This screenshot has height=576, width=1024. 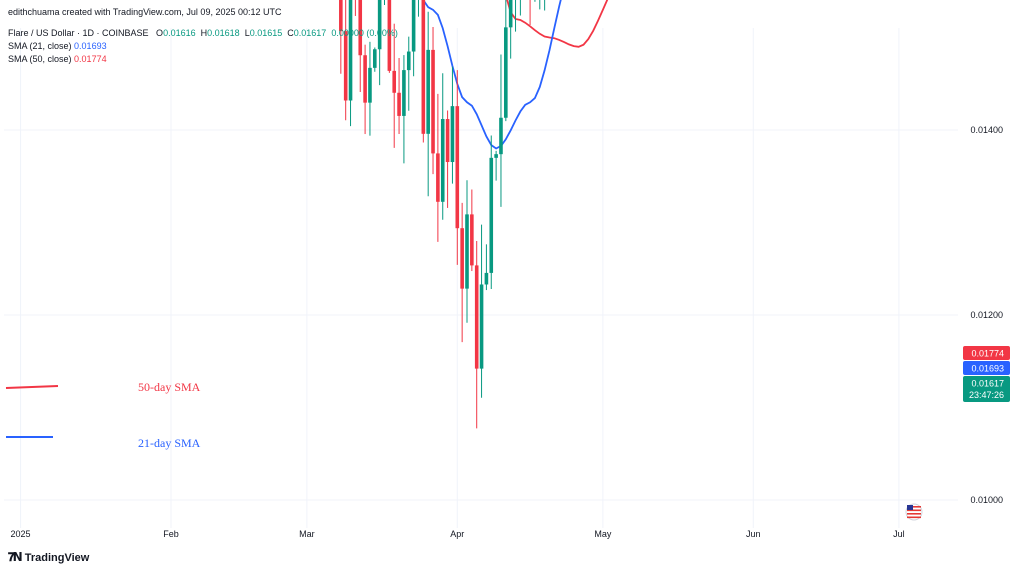 What do you see at coordinates (90, 59) in the screenshot?
I see `sma50-value: 0.01774` at bounding box center [90, 59].